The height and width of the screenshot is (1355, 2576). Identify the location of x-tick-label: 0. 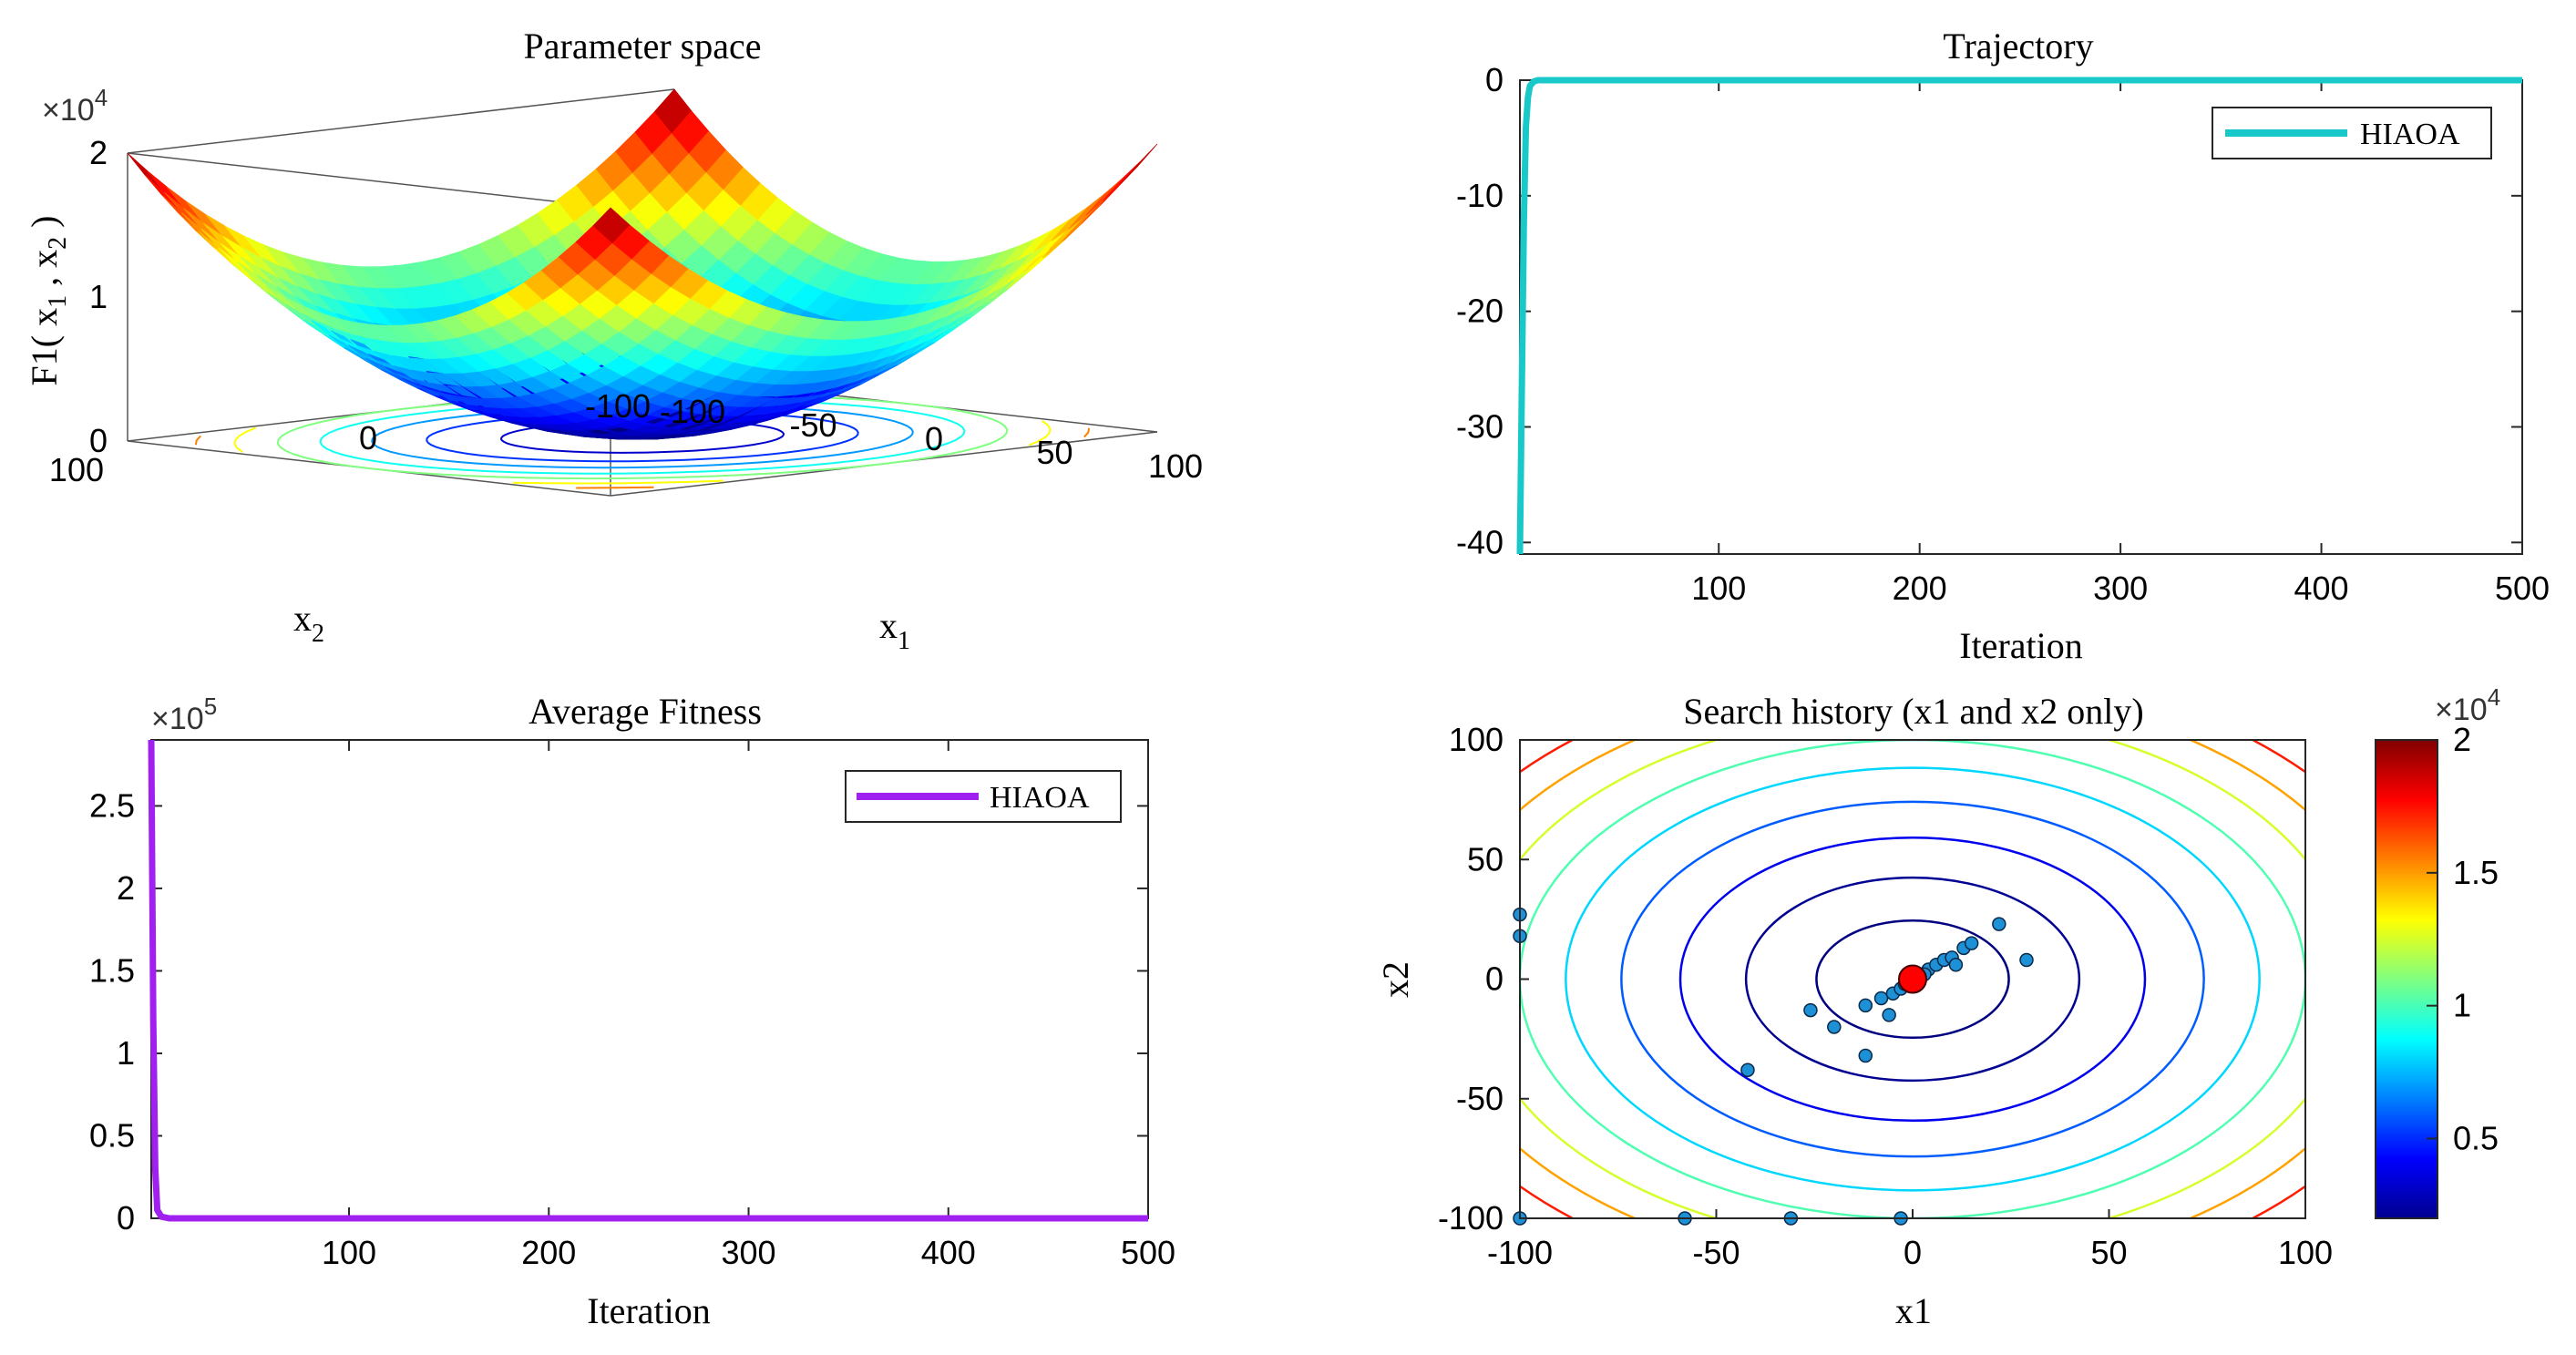
(1913, 1252).